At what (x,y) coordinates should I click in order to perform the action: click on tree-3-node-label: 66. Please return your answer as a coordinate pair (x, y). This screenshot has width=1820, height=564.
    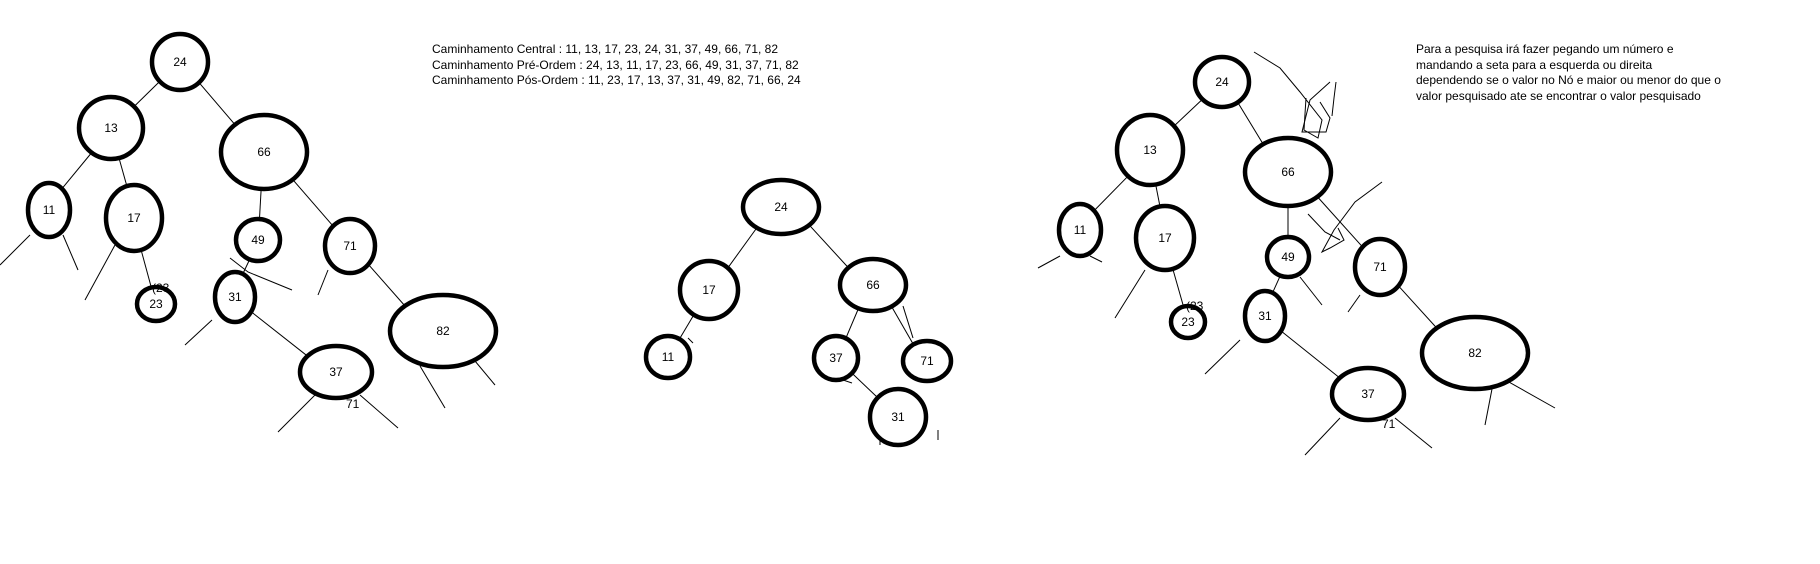
    Looking at the image, I should click on (1288, 172).